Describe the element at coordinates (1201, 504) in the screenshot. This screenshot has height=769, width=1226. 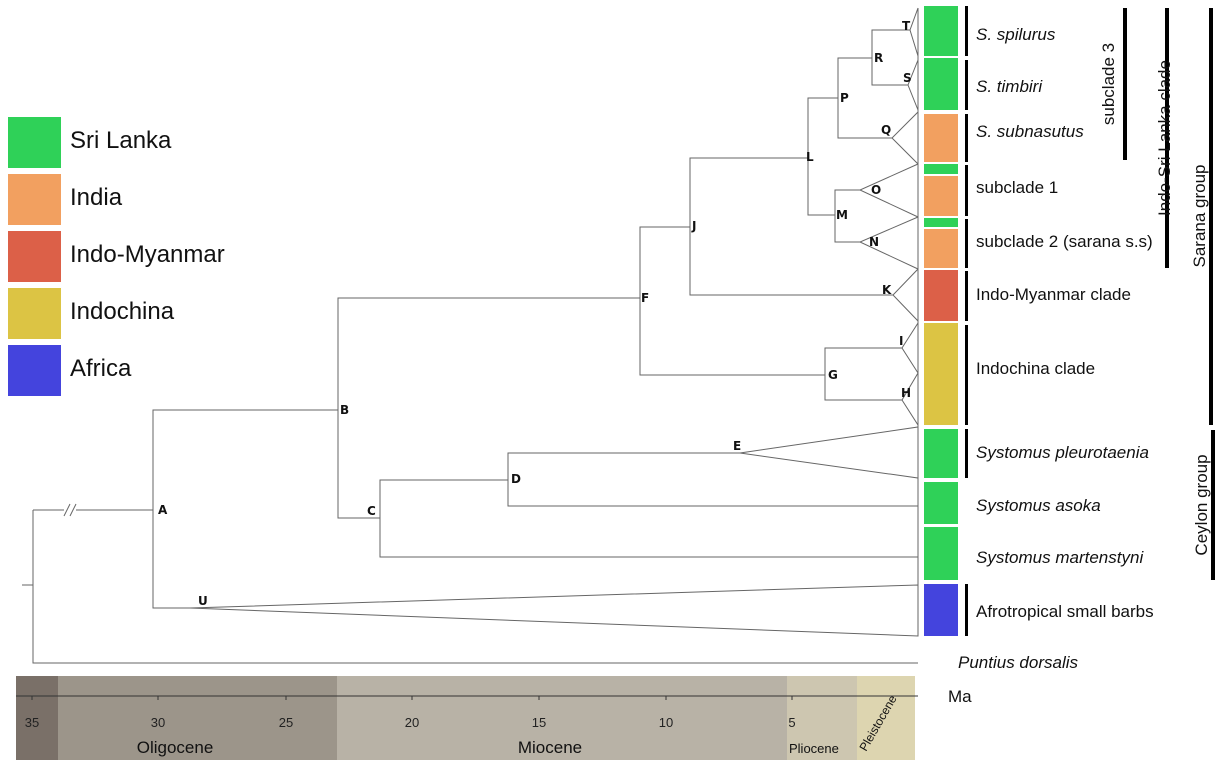
I see `group-label: Ceylon group` at that location.